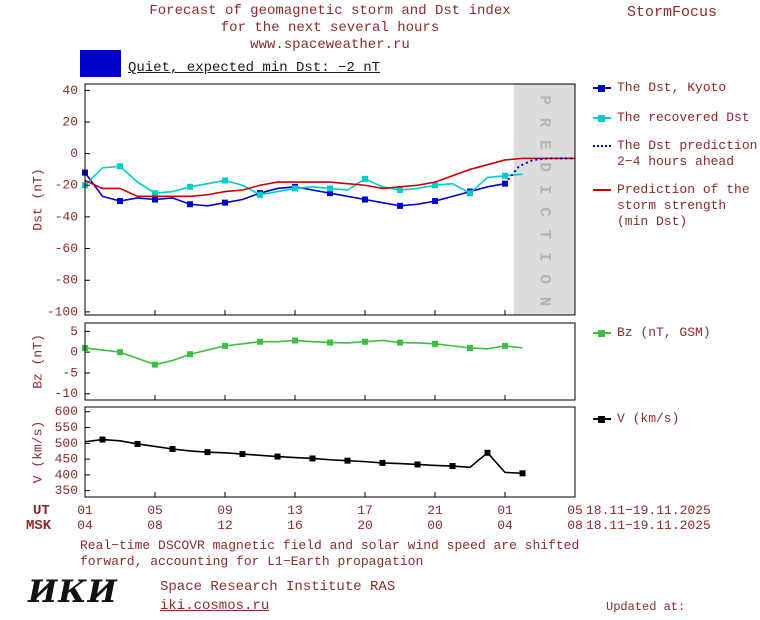 This screenshot has height=620, width=760. Describe the element at coordinates (683, 117) in the screenshot. I see `legend-label: The recovered Dst` at that location.